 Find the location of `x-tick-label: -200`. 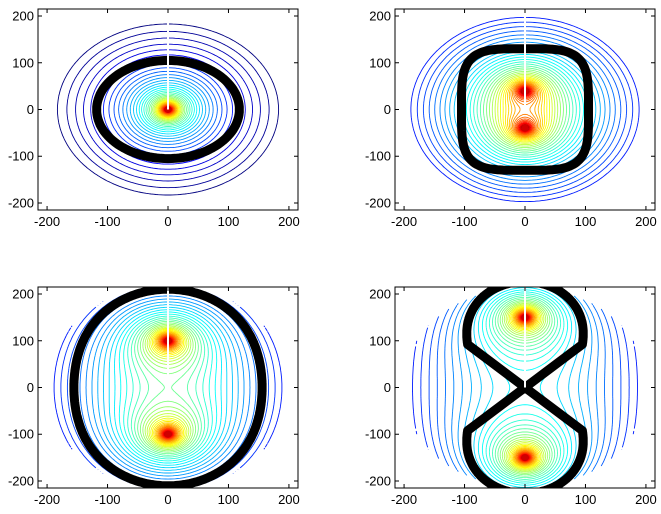

x-tick-label: -200 is located at coordinates (404, 221).